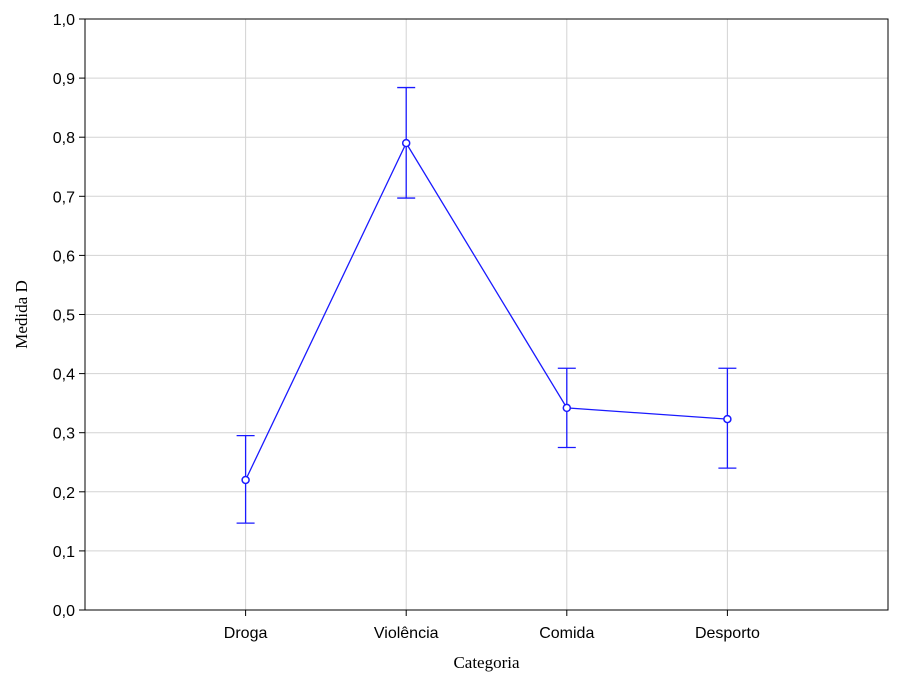  I want to click on y-tick-label: 0,8, so click(64, 138).